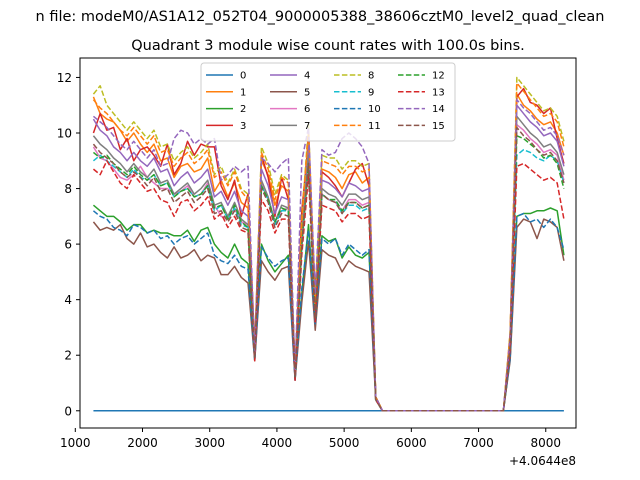  Describe the element at coordinates (542, 461) in the screenshot. I see `x-offset-label: +4.0644e8` at that location.